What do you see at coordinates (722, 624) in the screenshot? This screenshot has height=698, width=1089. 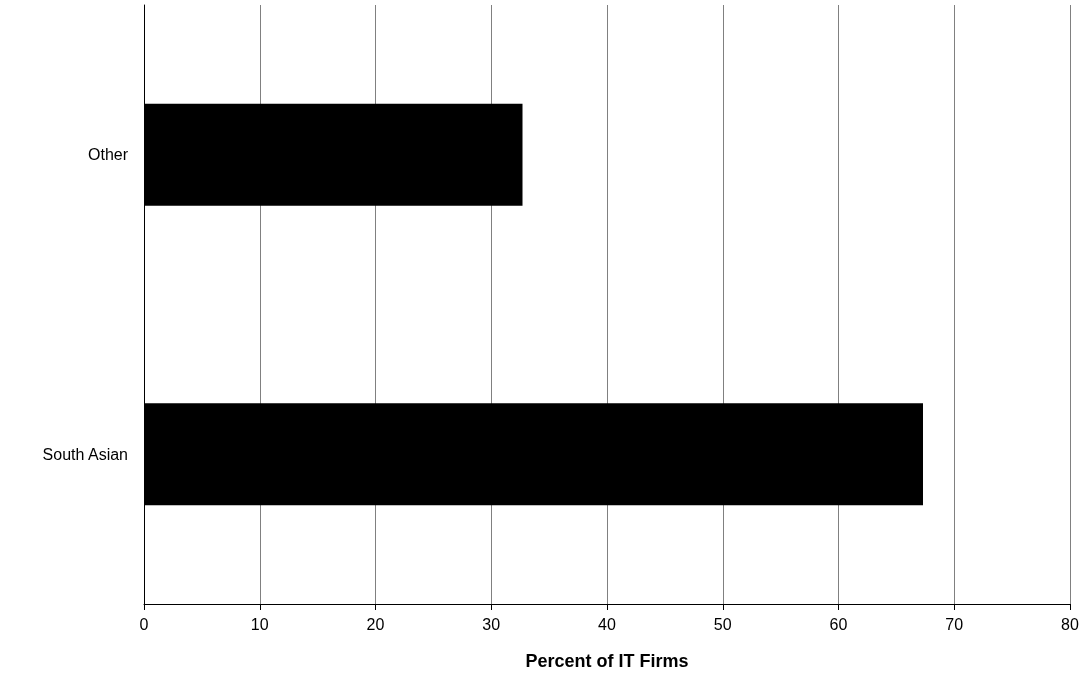 I see `x-tick-label: 50` at bounding box center [722, 624].